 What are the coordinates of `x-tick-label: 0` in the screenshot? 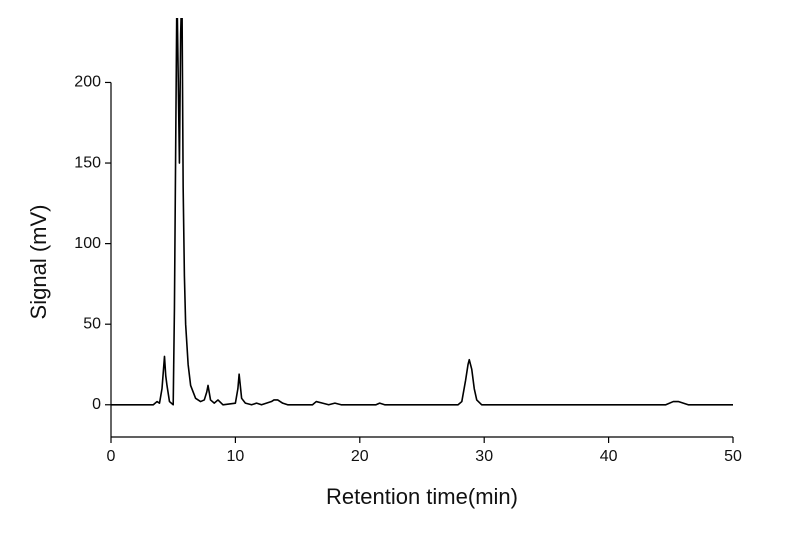 It's located at (111, 456).